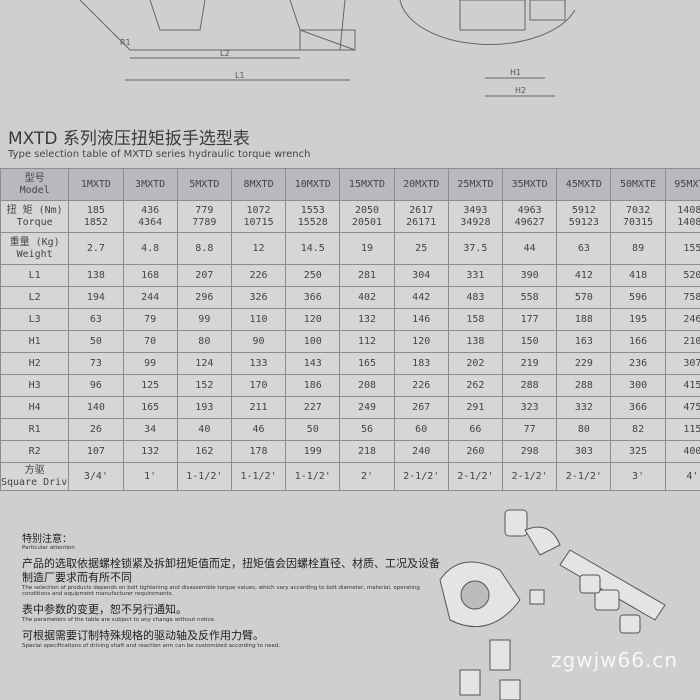  I want to click on dim-cell: 402, so click(367, 297).